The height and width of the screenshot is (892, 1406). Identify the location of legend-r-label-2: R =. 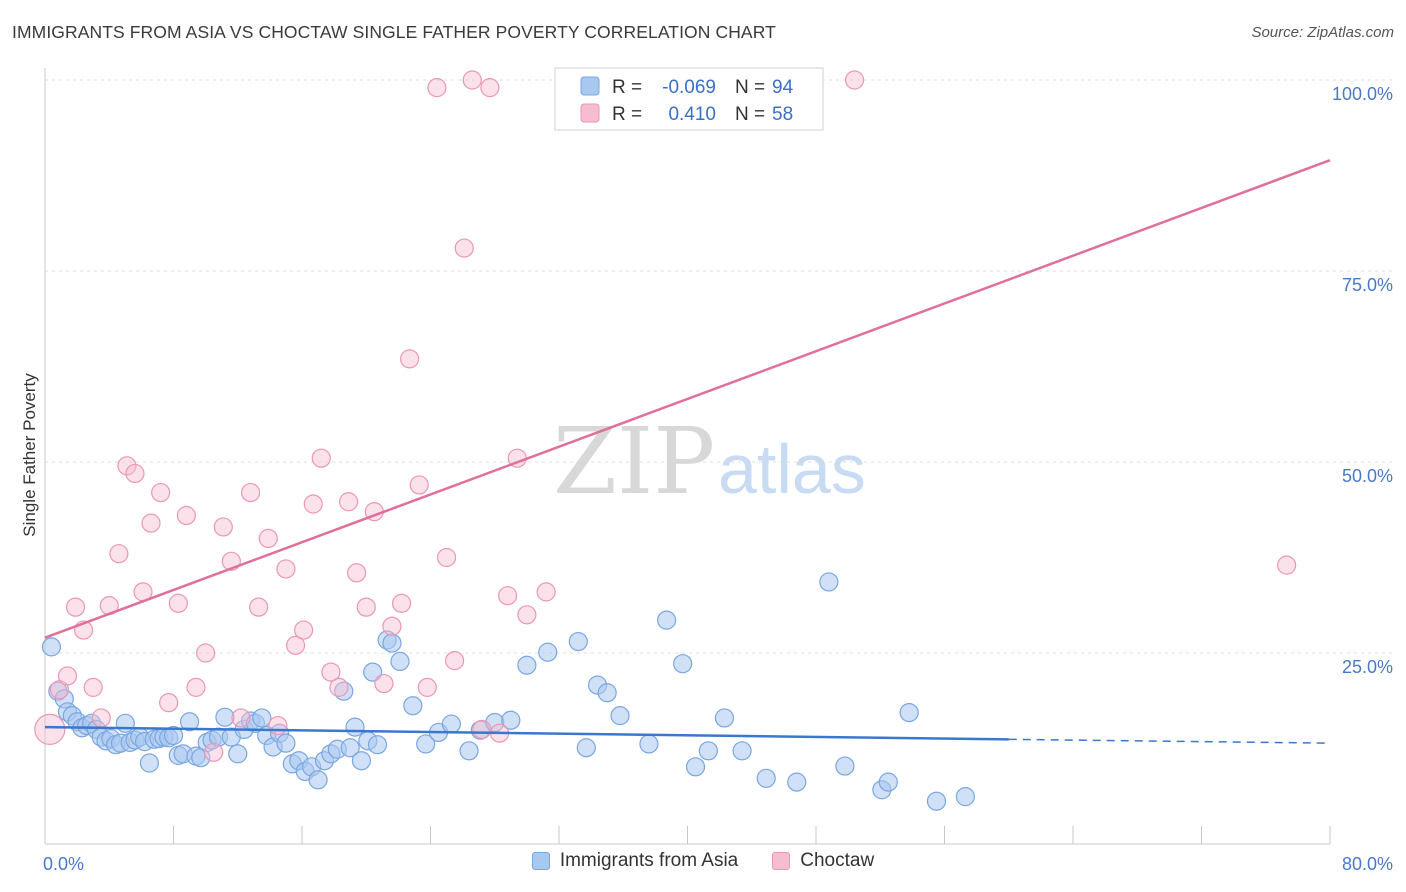
(627, 114).